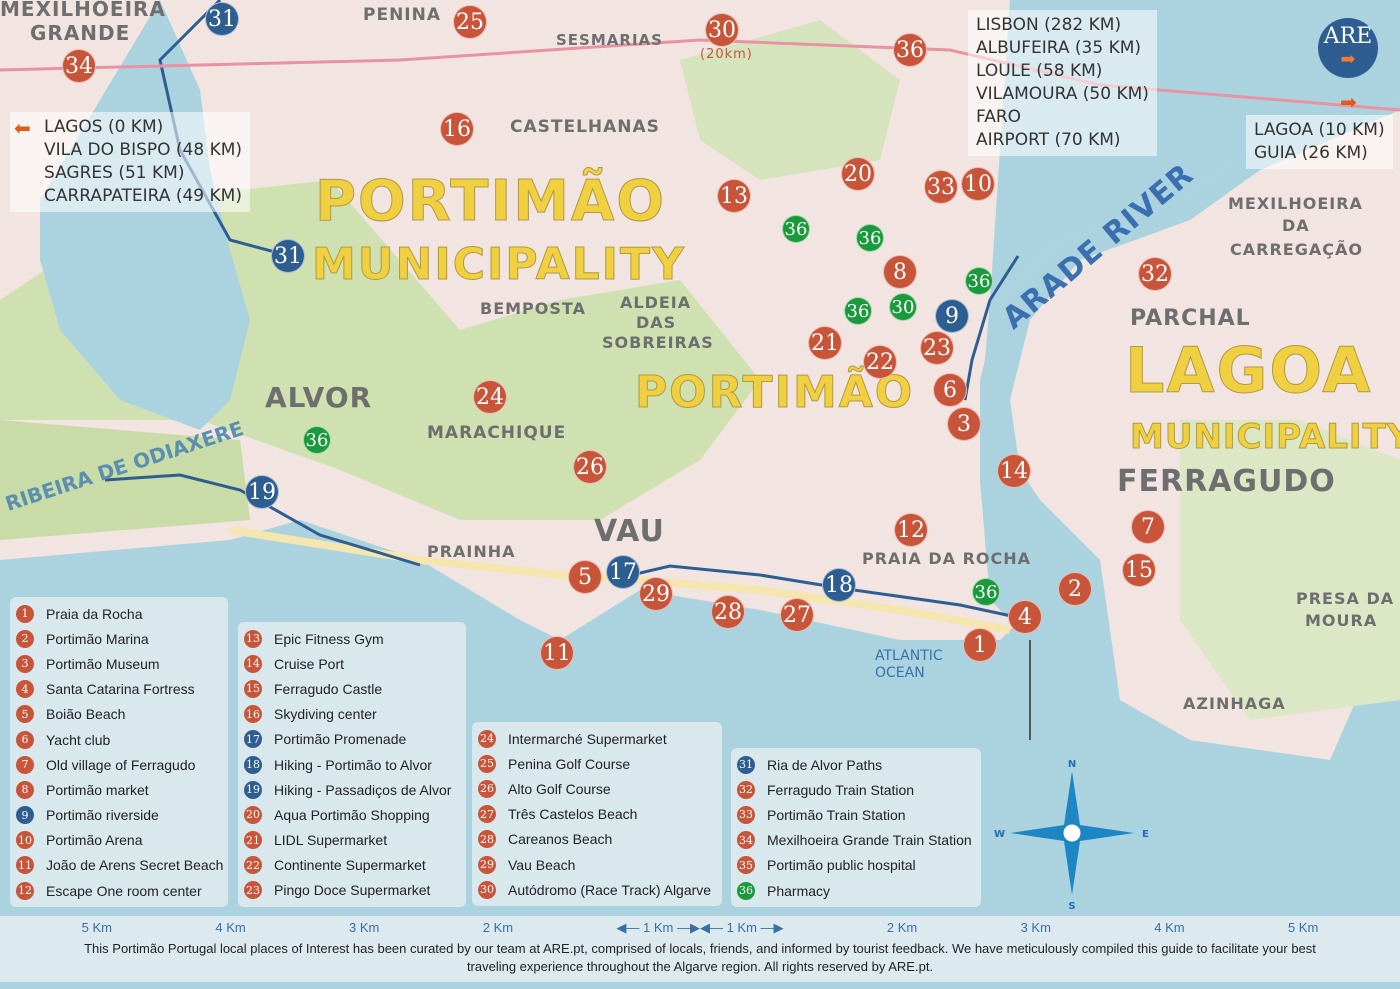 This screenshot has width=1400, height=989. I want to click on marker-17: 17, so click(623, 572).